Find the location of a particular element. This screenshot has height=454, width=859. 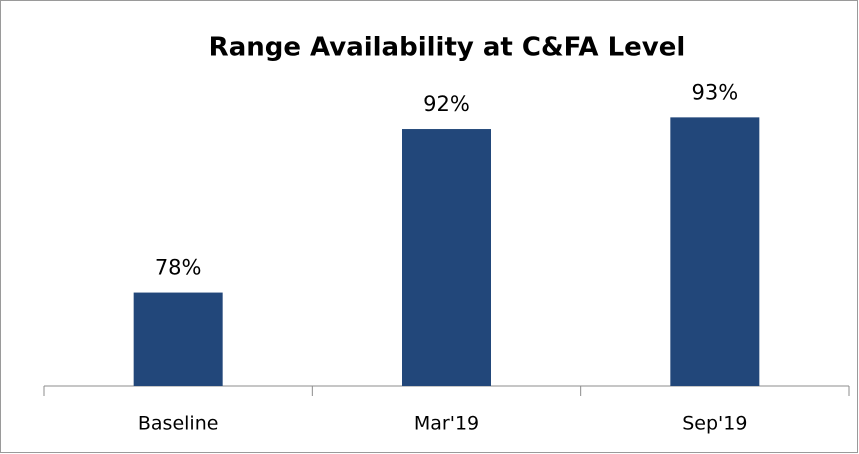

x-tick-label: Baseline is located at coordinates (178, 424).